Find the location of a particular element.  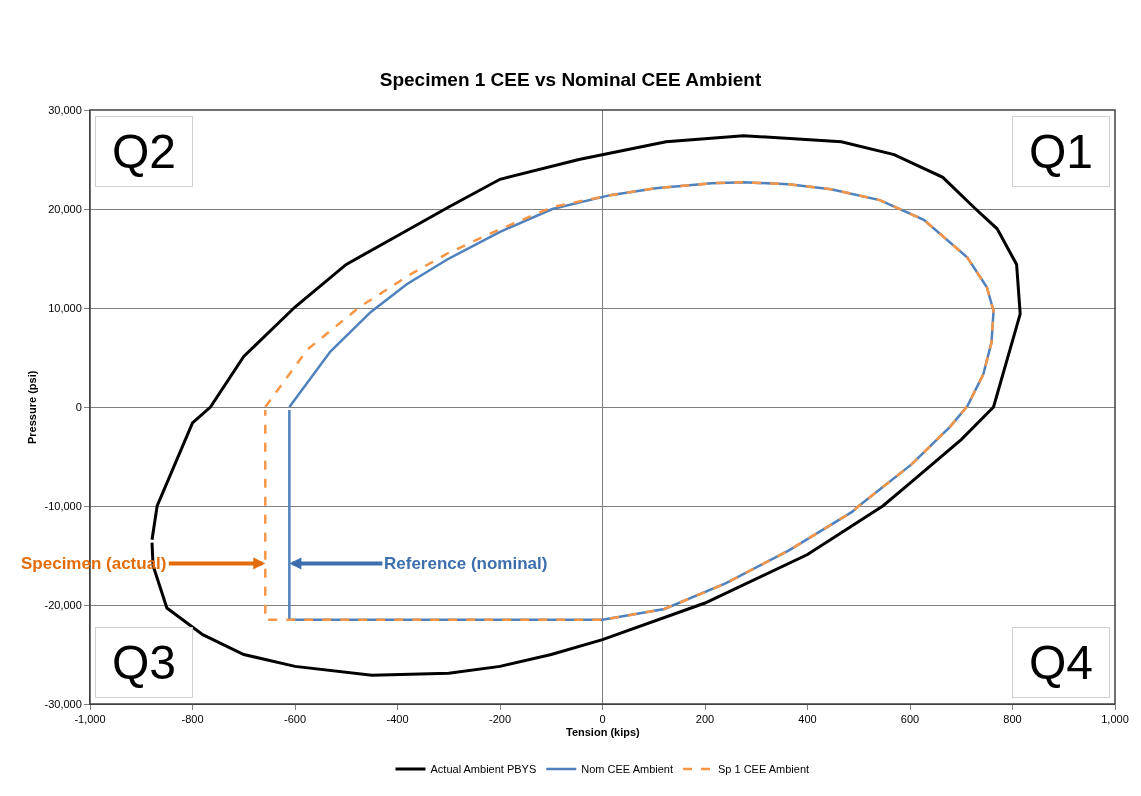

x-tick-label: 400 is located at coordinates (807, 719).